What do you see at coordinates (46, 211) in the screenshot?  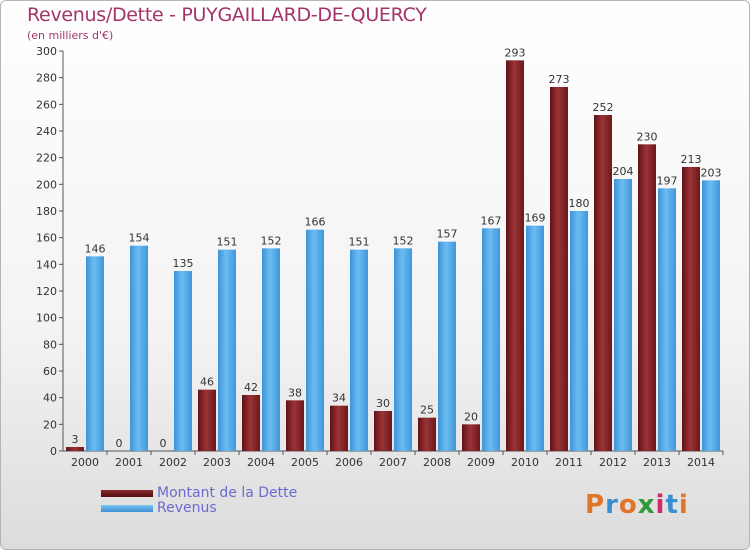 I see `y-tick-label: 180` at bounding box center [46, 211].